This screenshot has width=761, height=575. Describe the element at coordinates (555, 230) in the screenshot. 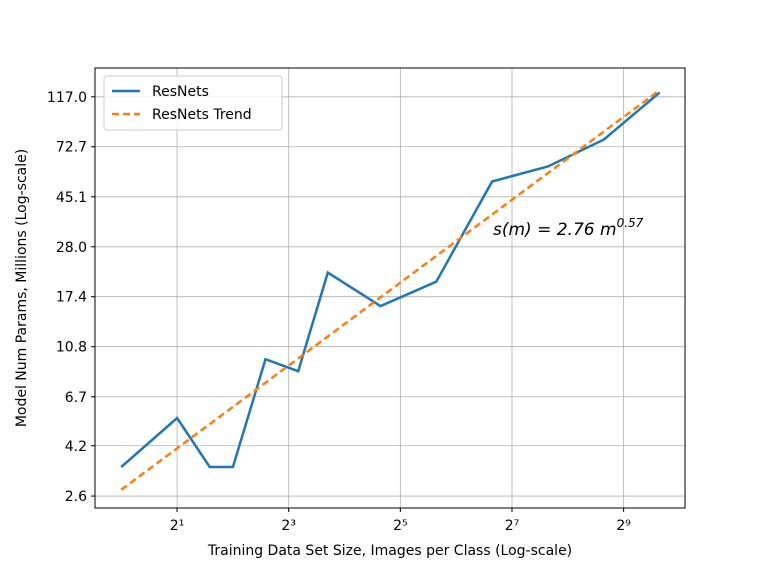

I see `annotation-text: s(m) = 2.76 m` at that location.